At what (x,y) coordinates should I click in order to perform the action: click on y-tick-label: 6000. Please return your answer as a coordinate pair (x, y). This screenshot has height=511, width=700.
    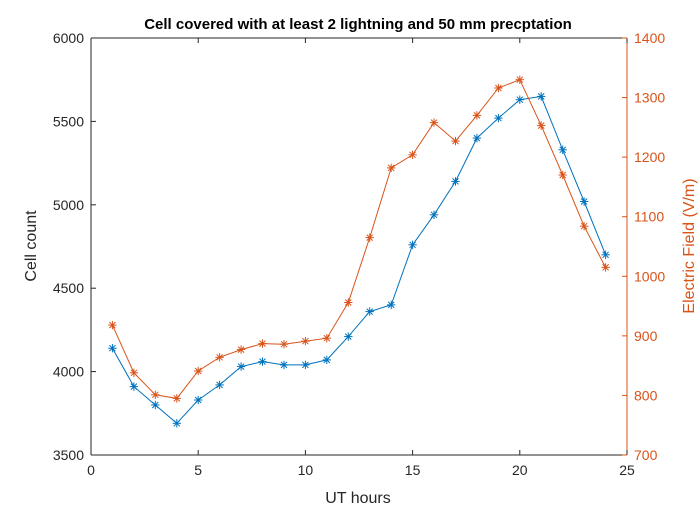
    Looking at the image, I should click on (68, 38).